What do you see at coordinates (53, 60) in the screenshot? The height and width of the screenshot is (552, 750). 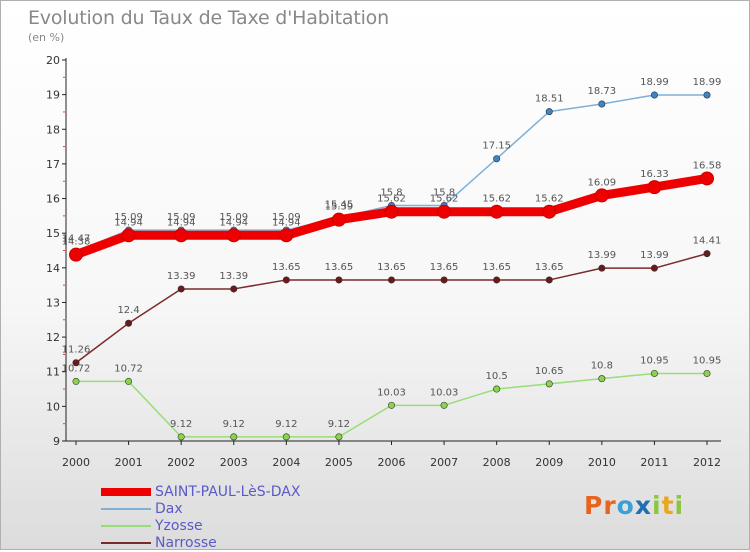 I see `y-tick-label: 20` at bounding box center [53, 60].